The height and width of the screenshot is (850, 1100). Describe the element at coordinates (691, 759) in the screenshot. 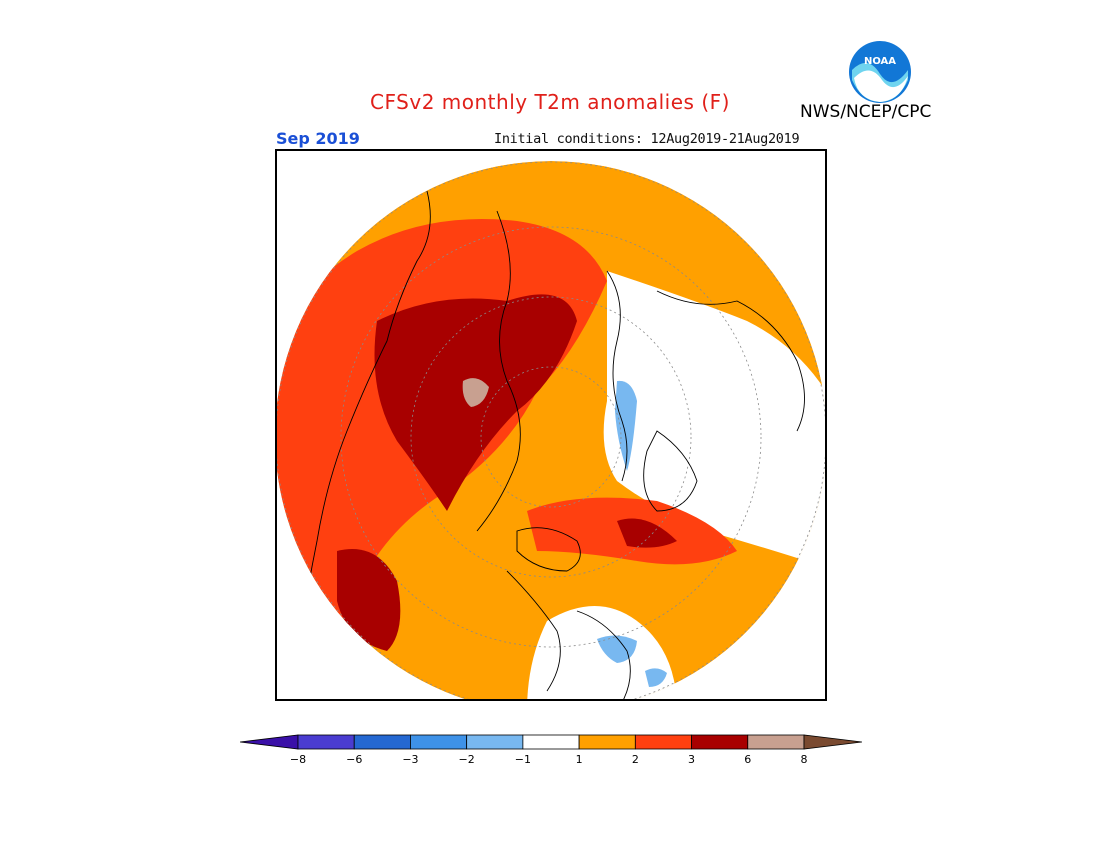

I see `colorbar-tick-label: 3` at that location.